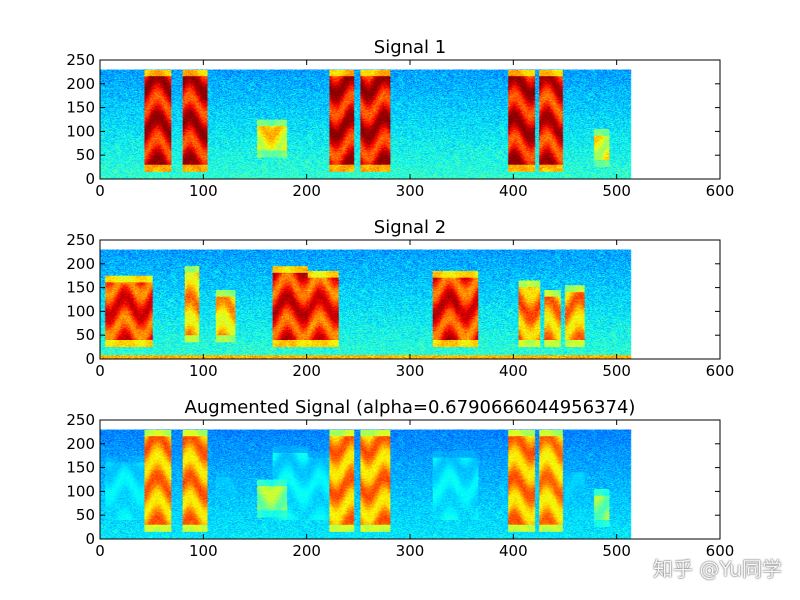  What do you see at coordinates (717, 569) in the screenshot?
I see `watermark: 知乎 @Yu同学` at bounding box center [717, 569].